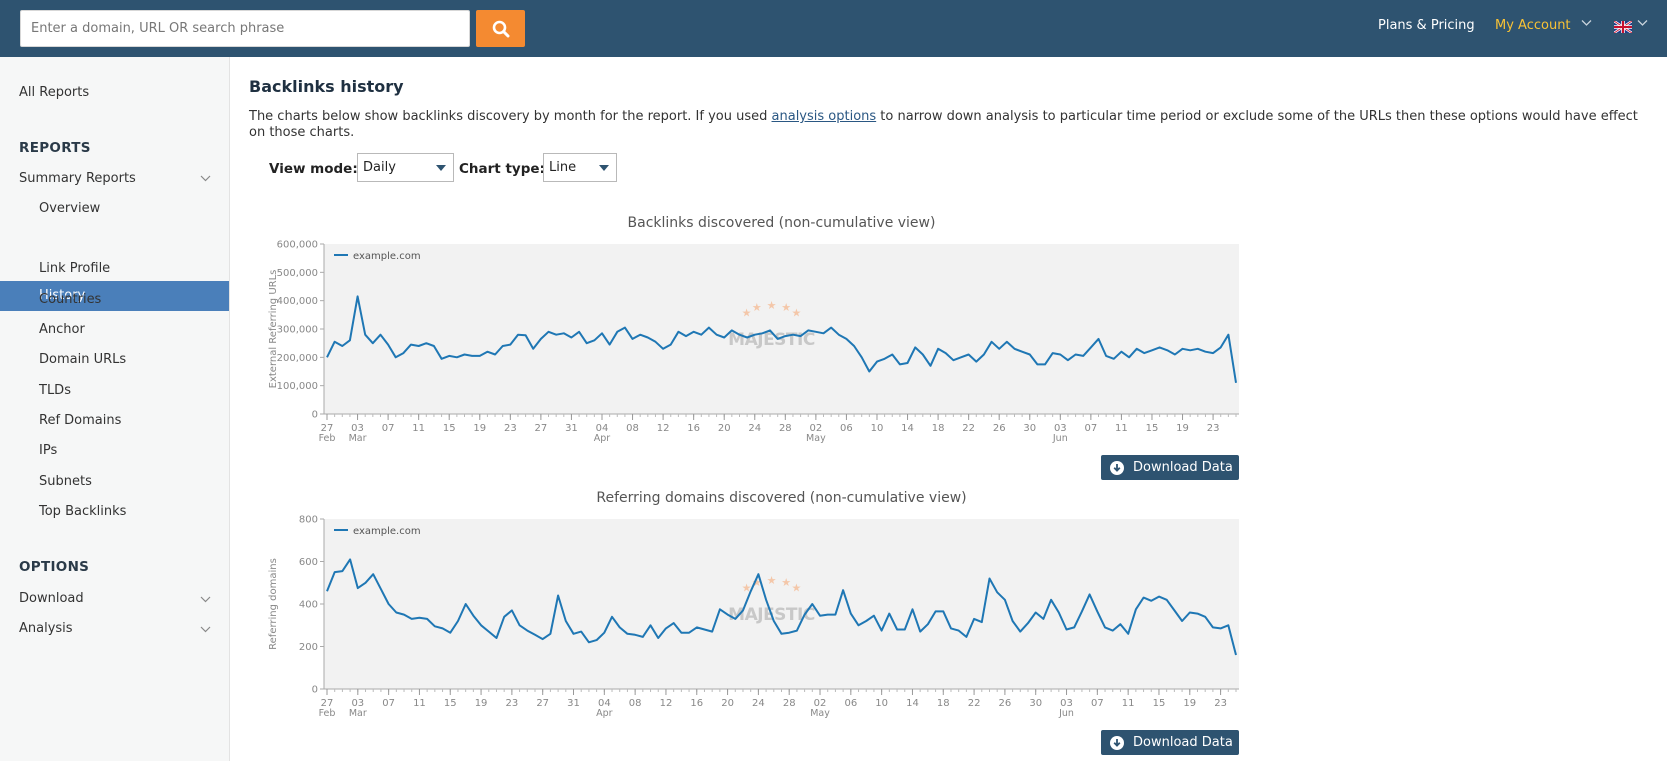 The image size is (1667, 761). Describe the element at coordinates (297, 330) in the screenshot. I see `y-tick-label: 300,000` at that location.